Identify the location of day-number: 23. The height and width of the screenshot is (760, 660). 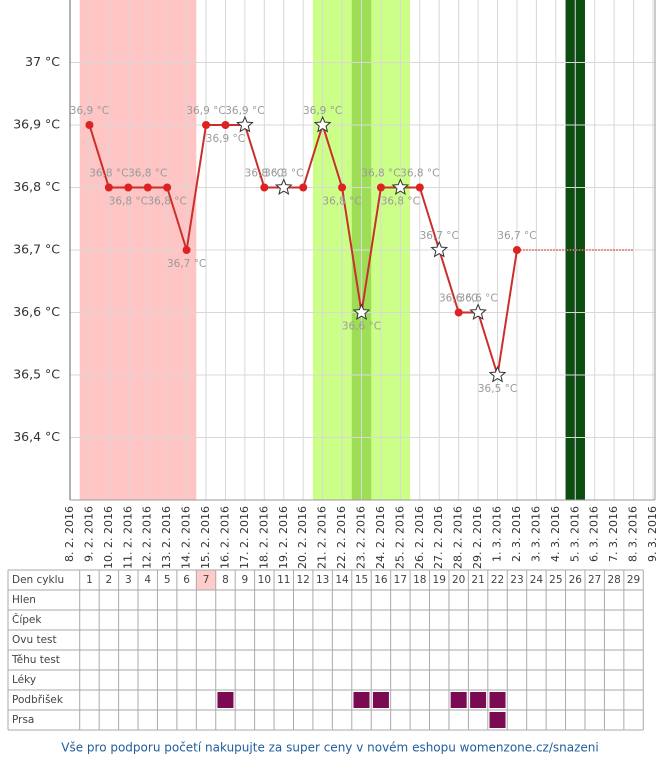
(516, 580).